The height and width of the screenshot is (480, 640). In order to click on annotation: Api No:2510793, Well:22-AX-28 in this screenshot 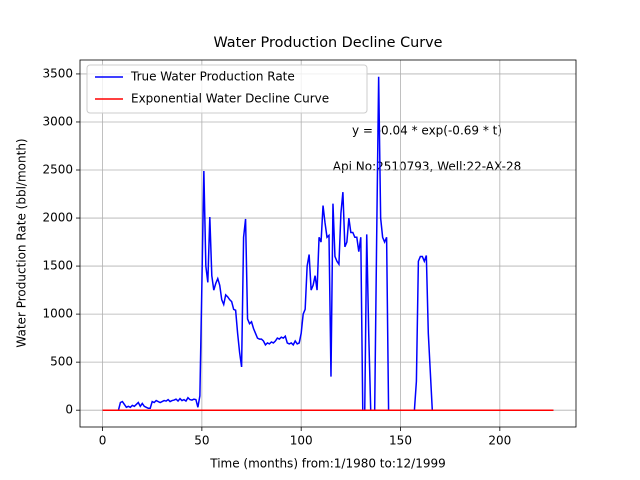, I will do `click(427, 167)`.